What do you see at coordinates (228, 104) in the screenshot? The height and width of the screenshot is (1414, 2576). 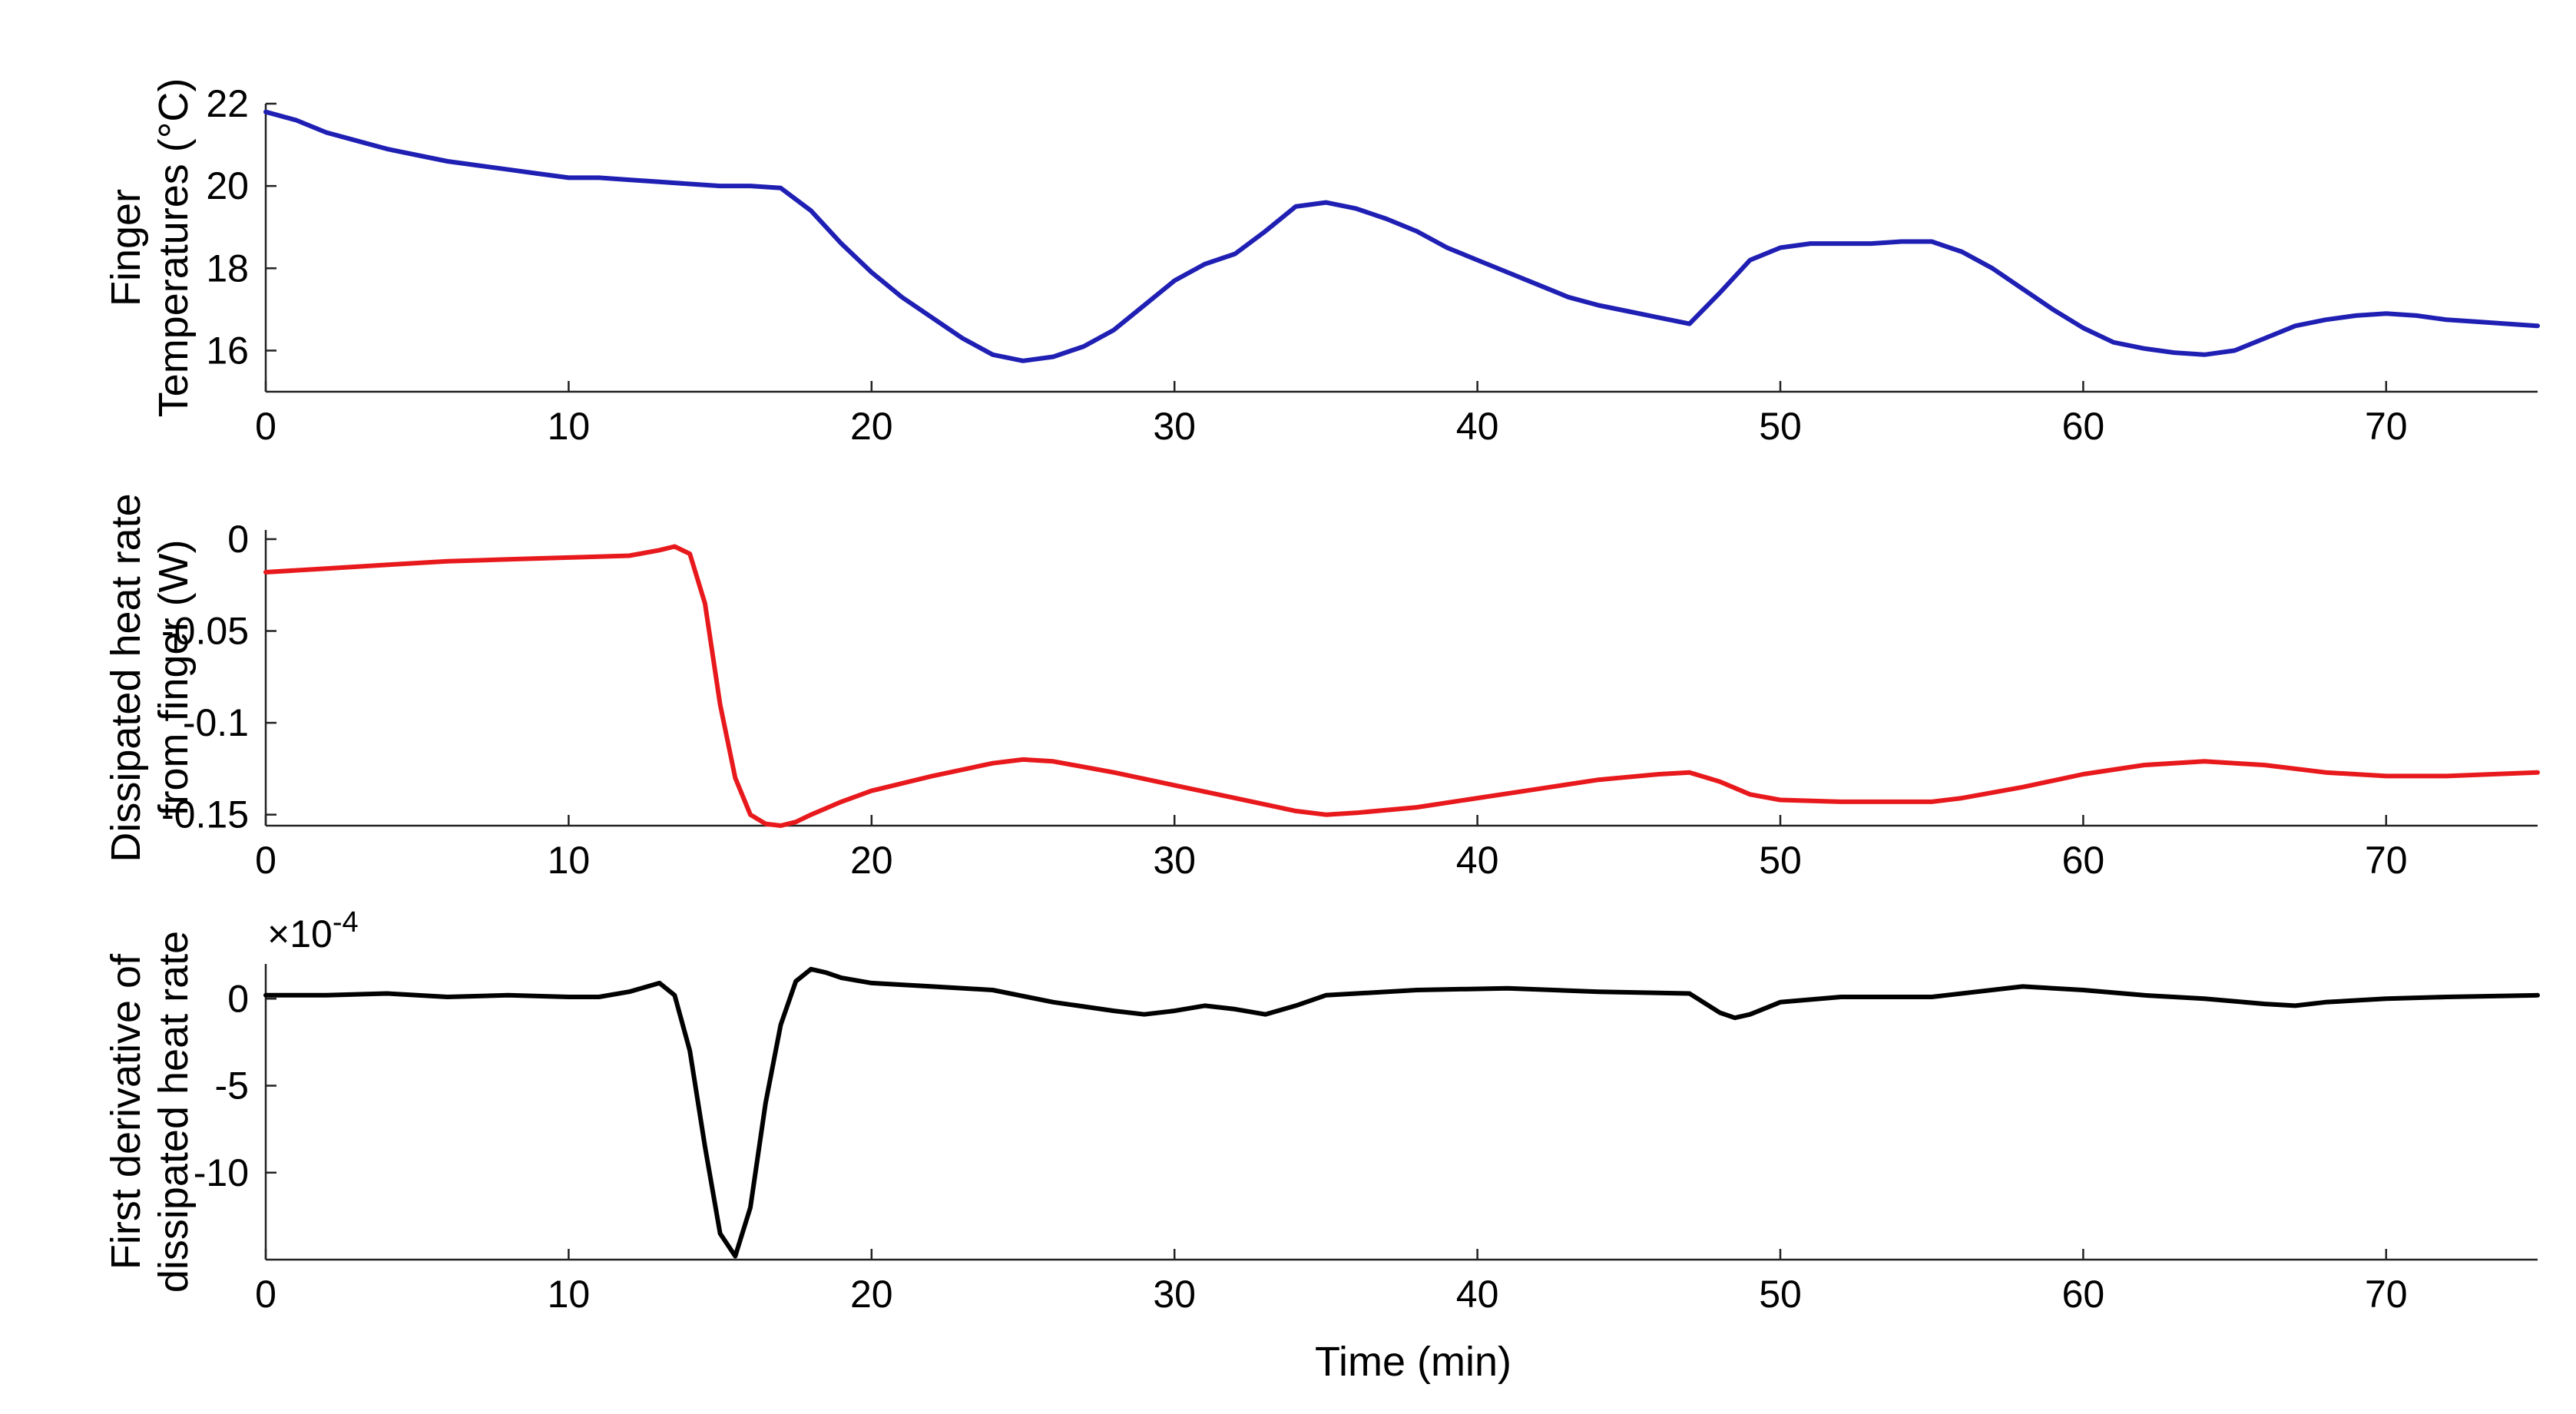 I see `y-tick-label: 22` at bounding box center [228, 104].